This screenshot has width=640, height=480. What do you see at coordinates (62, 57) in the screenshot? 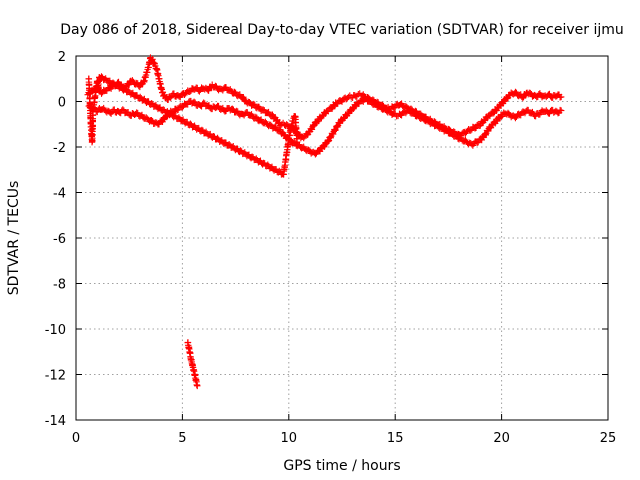
I see `y-tick-label: 2` at bounding box center [62, 57].